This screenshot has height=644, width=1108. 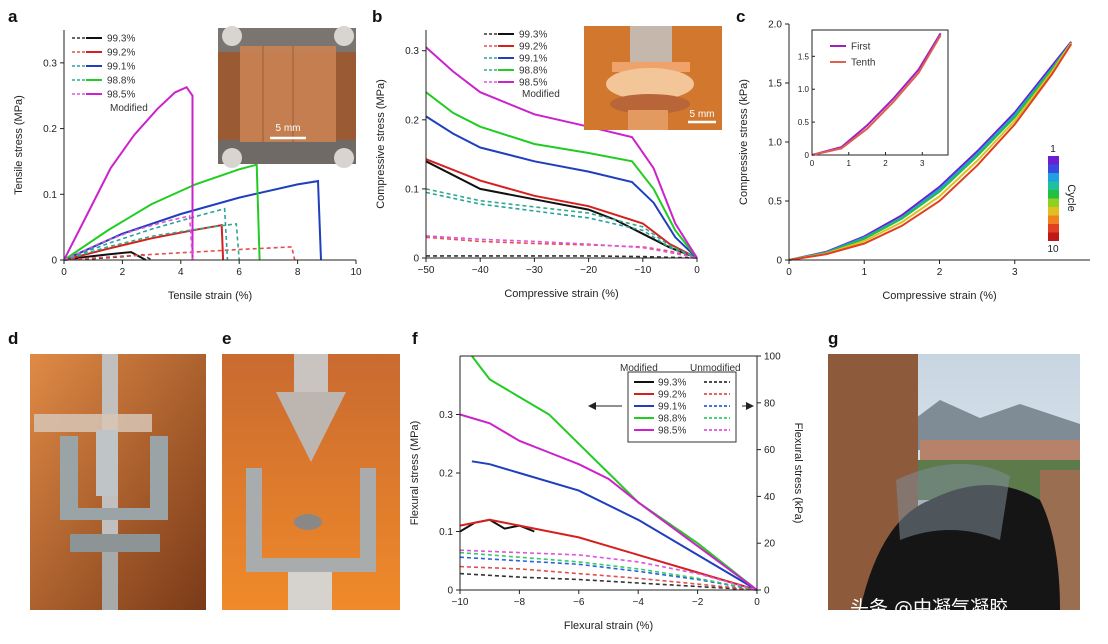 What do you see at coordinates (480, 270) in the screenshot?
I see `panel-b-x-tick-label: −40` at bounding box center [480, 270].